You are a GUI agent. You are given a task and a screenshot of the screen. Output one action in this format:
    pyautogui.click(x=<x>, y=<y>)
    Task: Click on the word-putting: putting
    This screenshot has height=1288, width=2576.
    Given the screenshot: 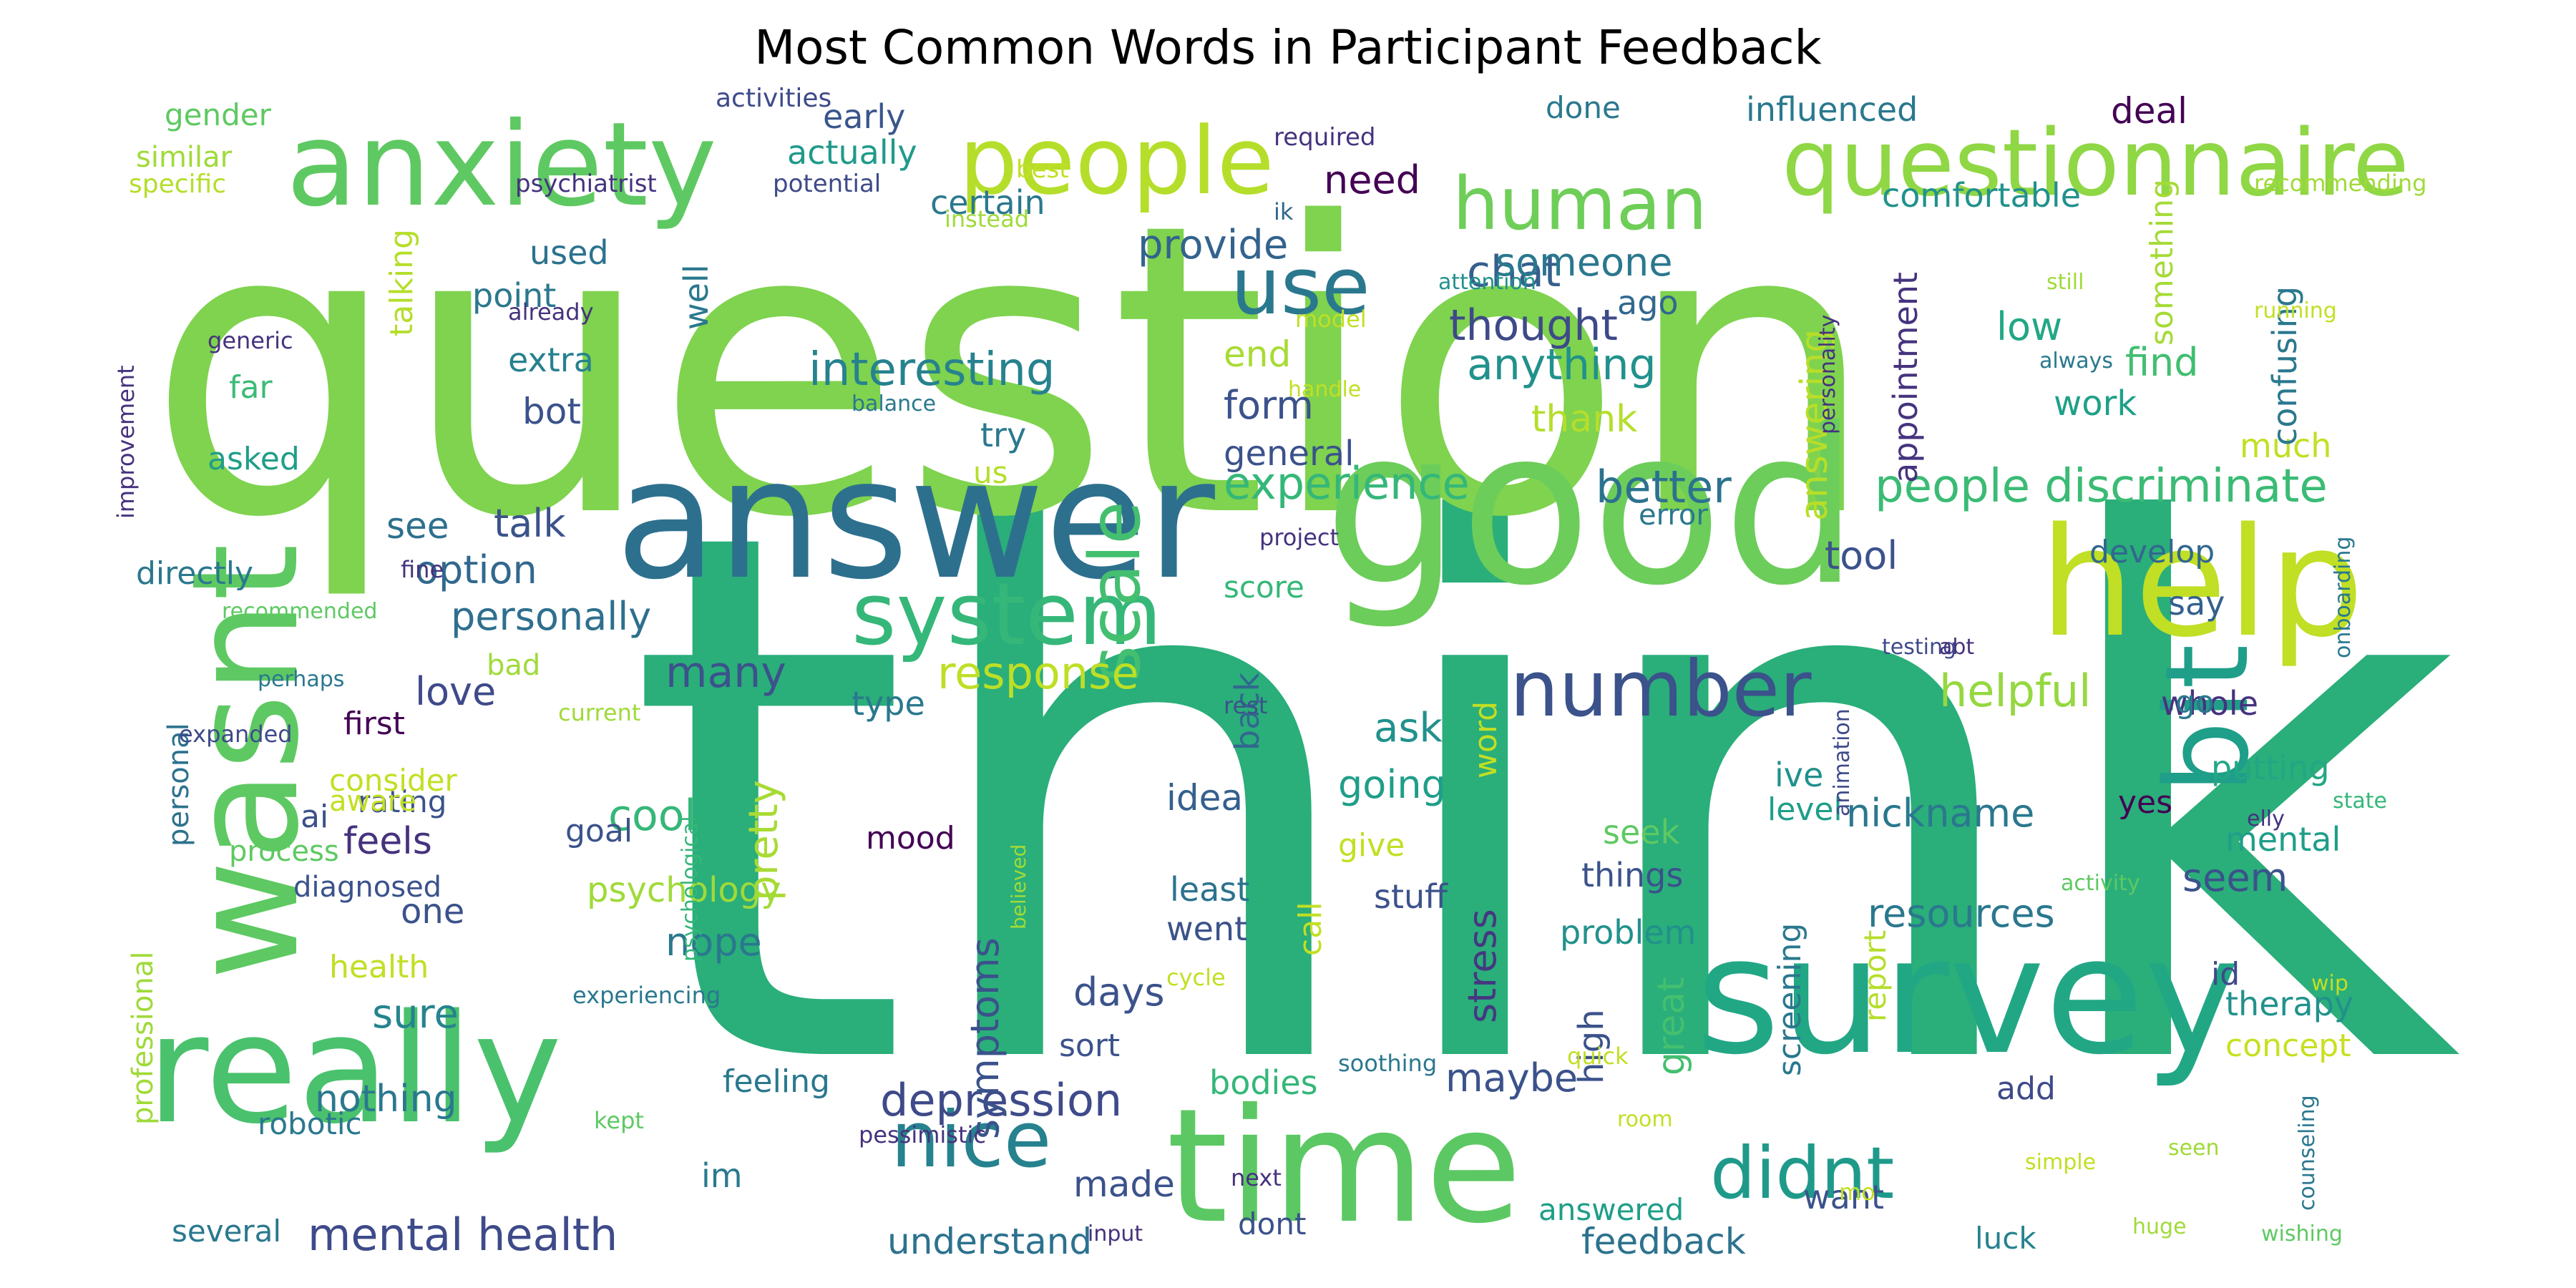 What is the action you would take?
    pyautogui.click(x=2270, y=767)
    